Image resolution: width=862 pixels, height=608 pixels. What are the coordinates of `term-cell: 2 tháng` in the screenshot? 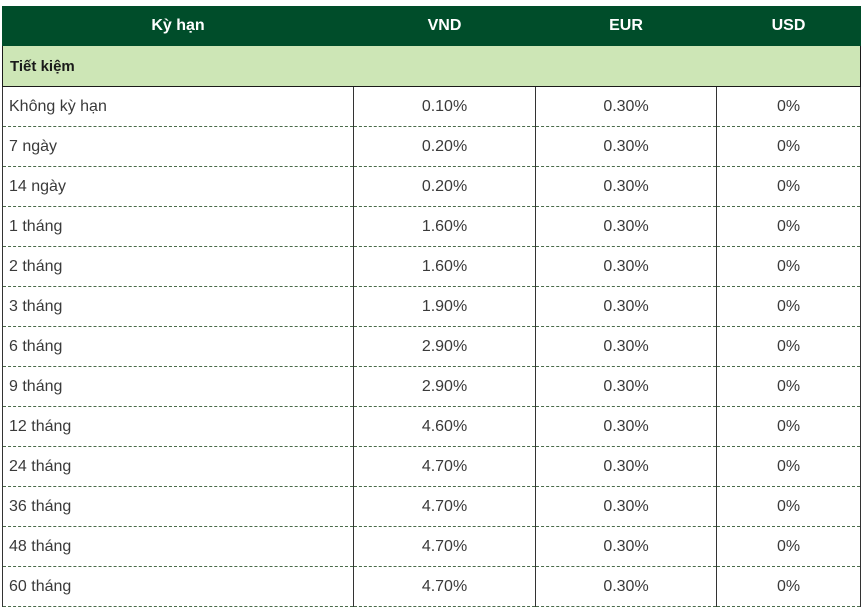 It's located at (178, 266).